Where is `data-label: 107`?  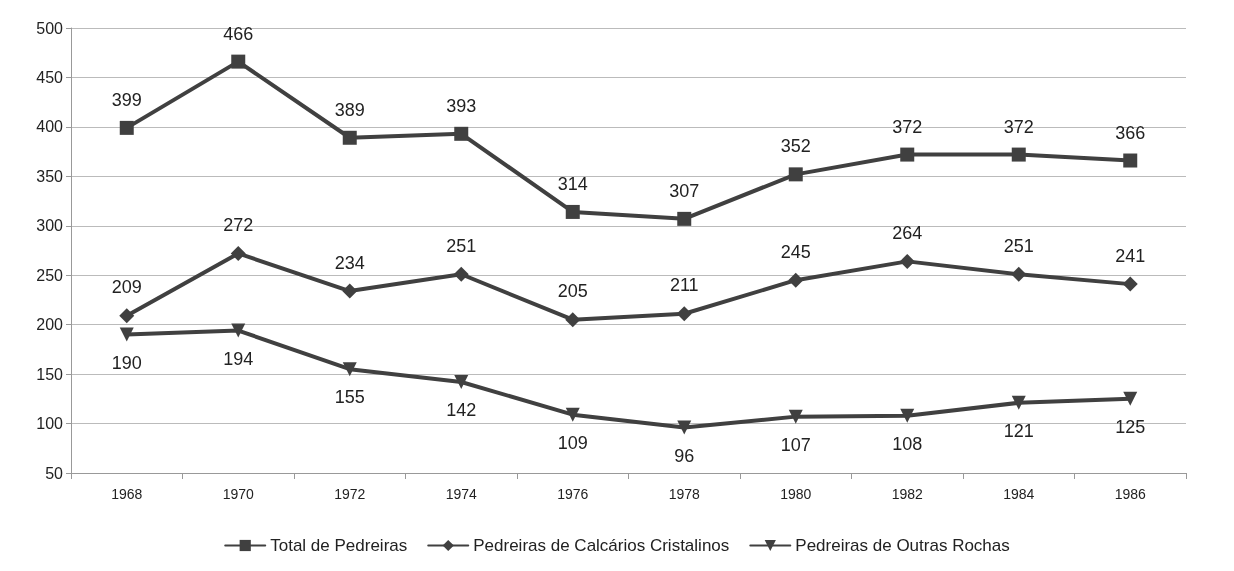 data-label: 107 is located at coordinates (795, 444).